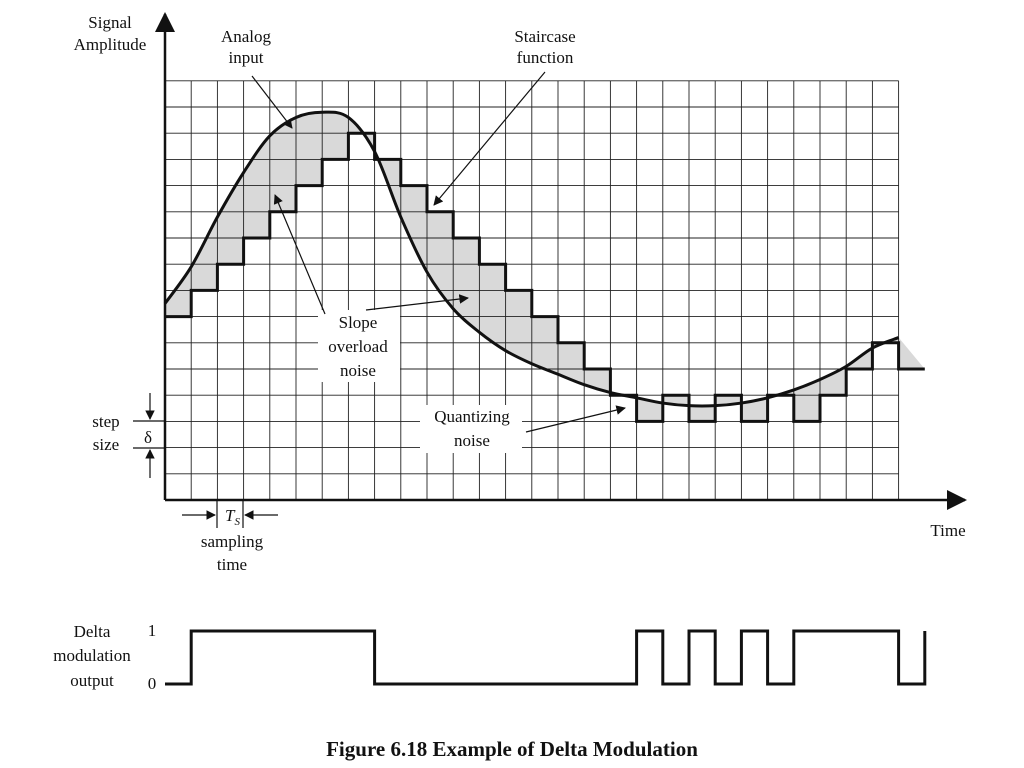 This screenshot has height=768, width=1024. Describe the element at coordinates (110, 22) in the screenshot. I see `y-axis-label-line1: Signal` at that location.